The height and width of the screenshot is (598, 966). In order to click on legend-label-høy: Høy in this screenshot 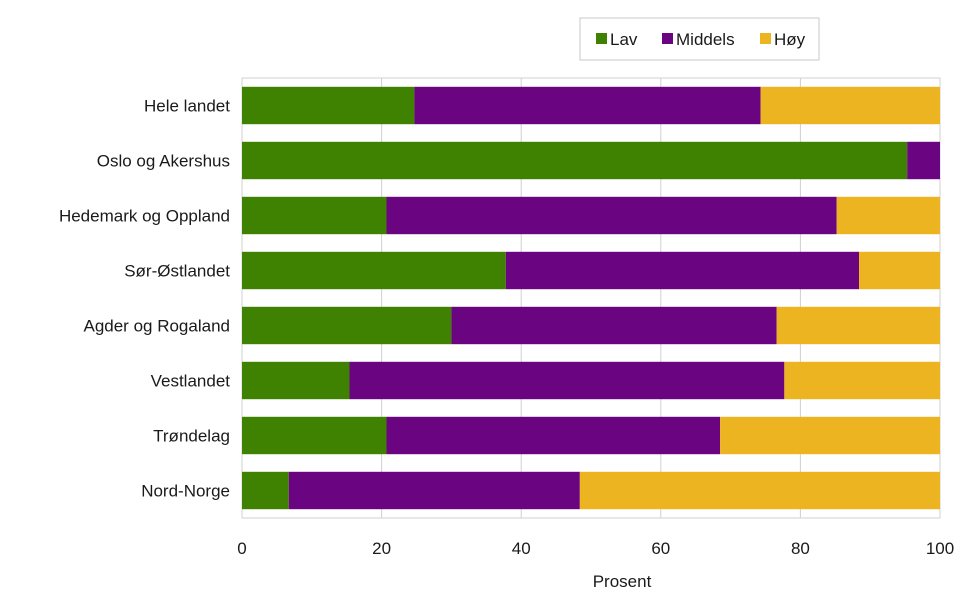, I will do `click(790, 39)`.